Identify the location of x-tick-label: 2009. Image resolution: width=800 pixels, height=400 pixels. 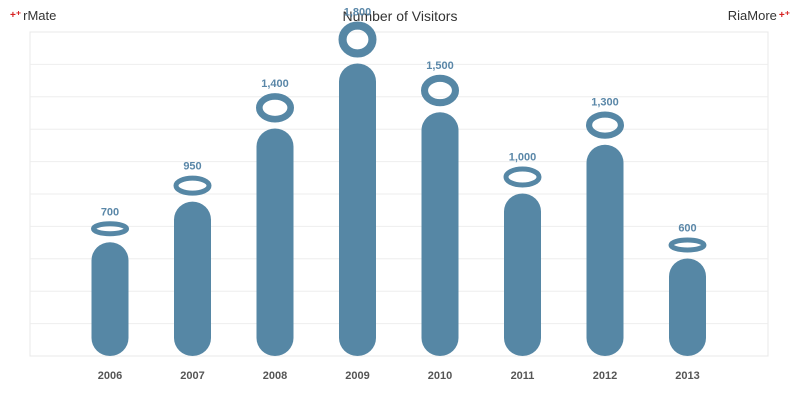
(357, 376).